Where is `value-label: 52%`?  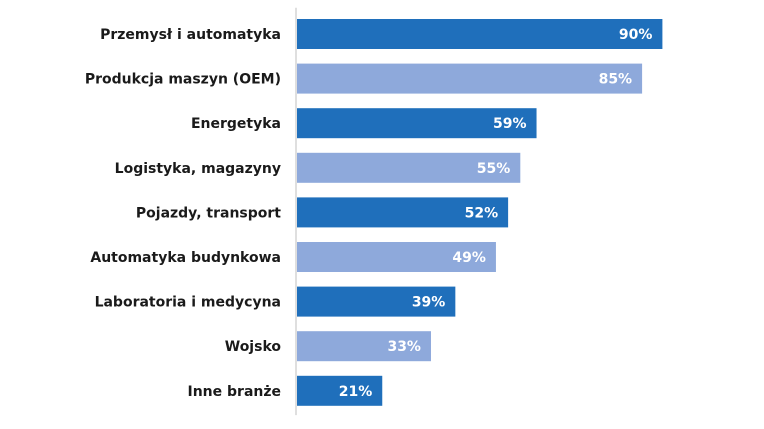
value-label: 52% is located at coordinates (482, 213).